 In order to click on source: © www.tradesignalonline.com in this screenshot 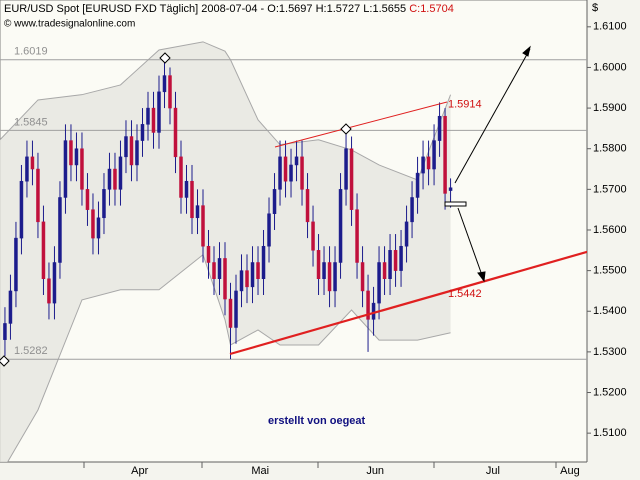, I will do `click(69, 24)`.